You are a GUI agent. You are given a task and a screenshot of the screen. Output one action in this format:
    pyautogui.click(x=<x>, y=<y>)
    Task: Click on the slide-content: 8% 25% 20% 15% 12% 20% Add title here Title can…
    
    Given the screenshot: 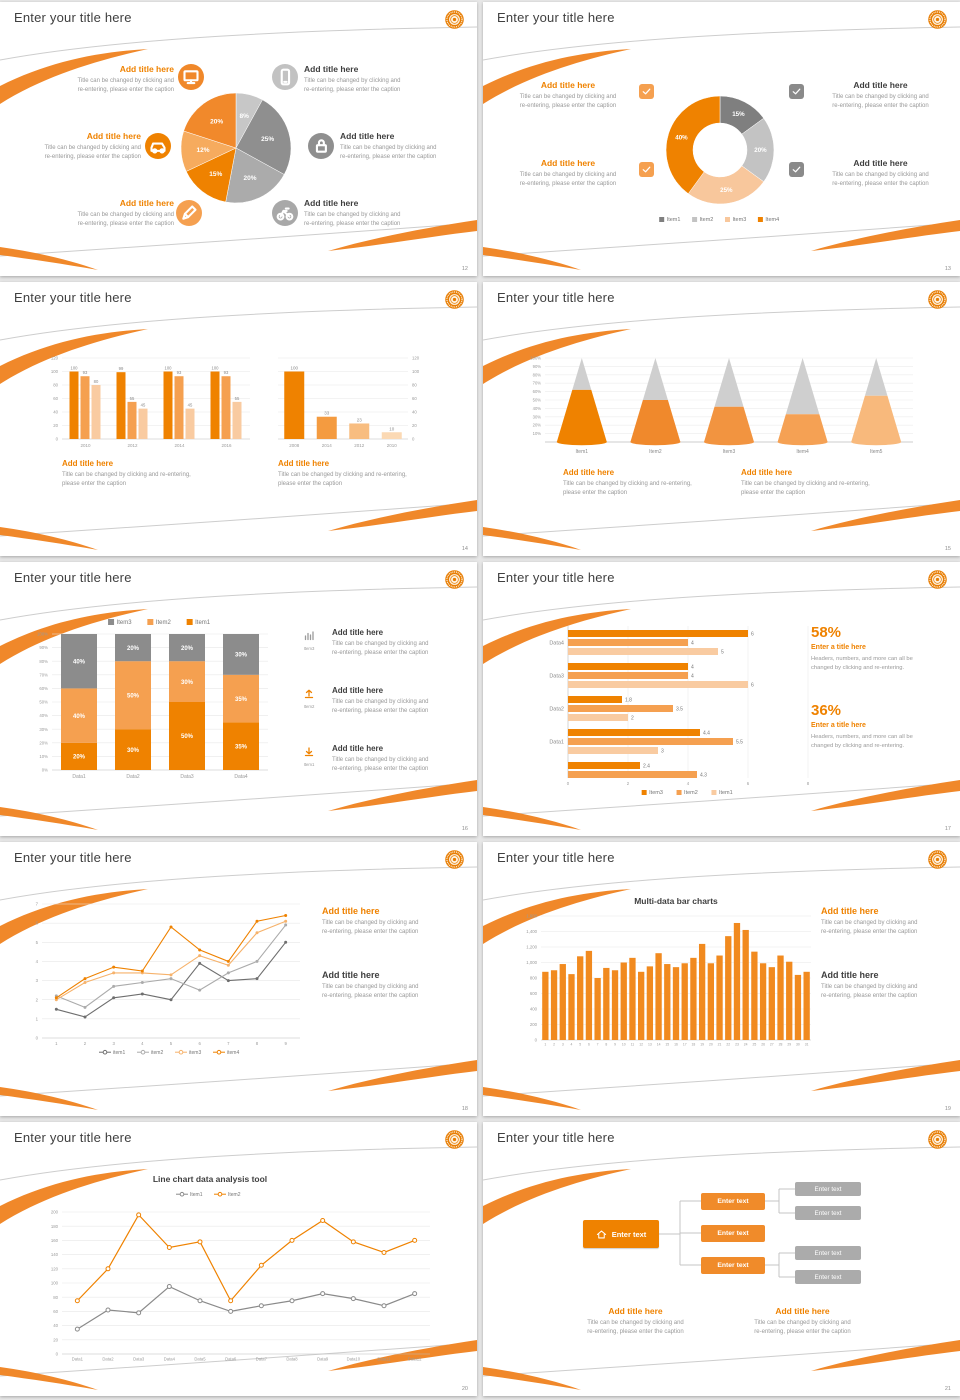 What is the action you would take?
    pyautogui.click(x=238, y=139)
    